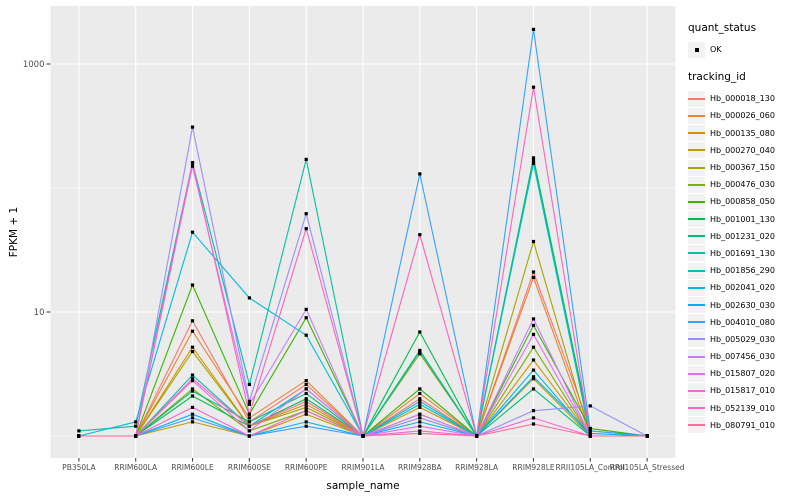 This screenshot has height=500, width=800. I want to click on legend-item-Hb_001691_130: Hb_001691_130, so click(743, 253).